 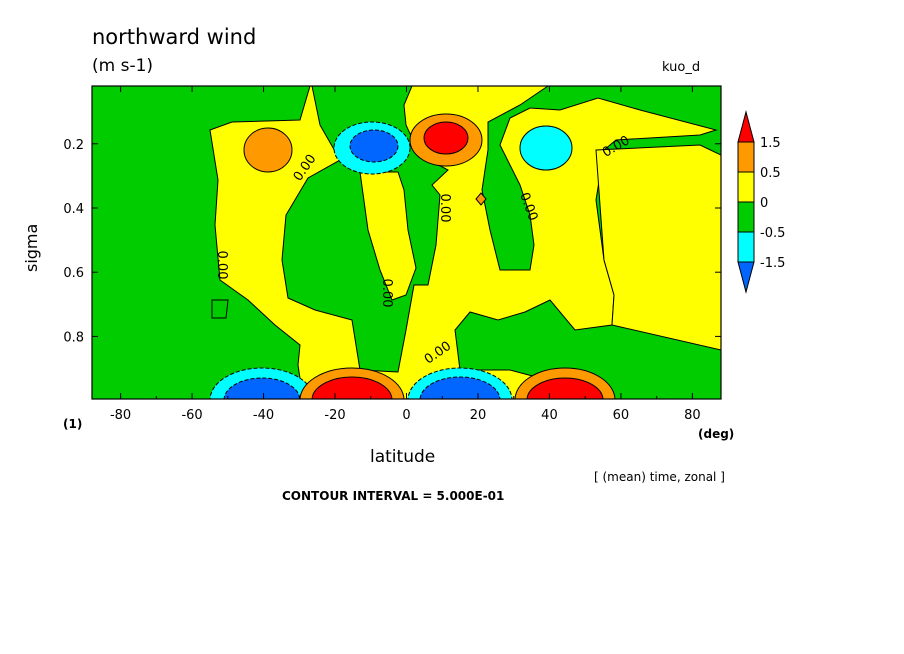 I want to click on cell-neg-upper-outer, so click(x=372, y=148).